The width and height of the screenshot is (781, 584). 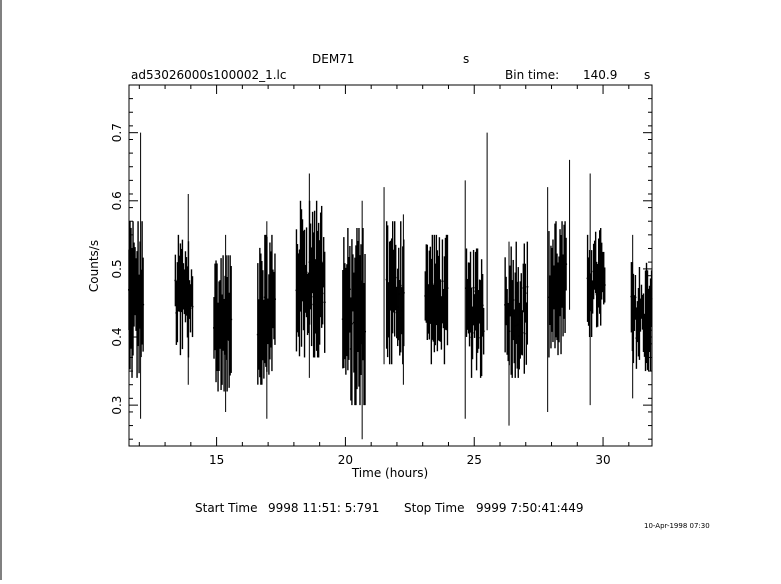 What do you see at coordinates (226, 508) in the screenshot?
I see `start-time-label: Start Time` at bounding box center [226, 508].